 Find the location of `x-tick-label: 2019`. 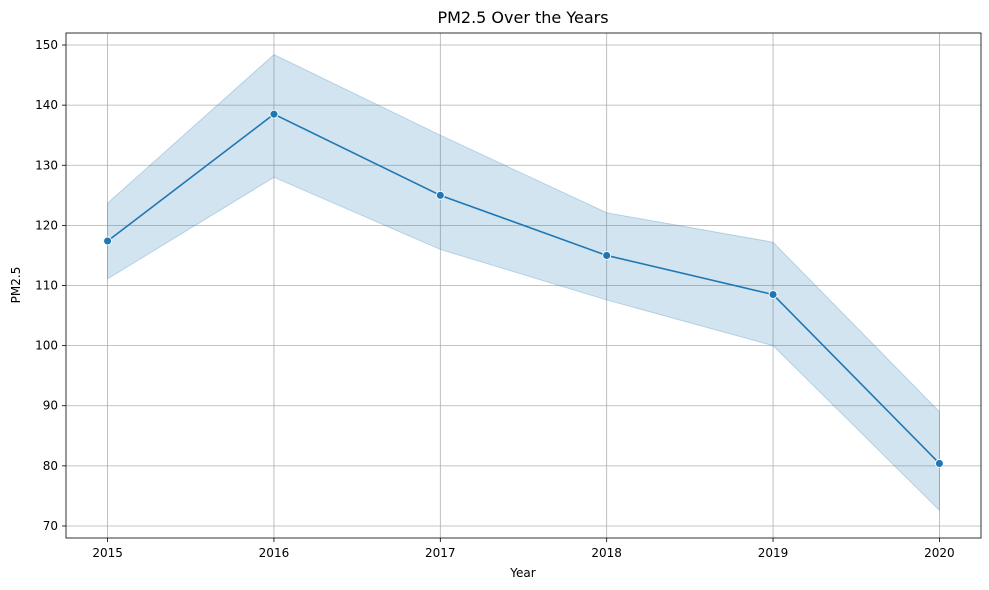

x-tick-label: 2019 is located at coordinates (773, 553).